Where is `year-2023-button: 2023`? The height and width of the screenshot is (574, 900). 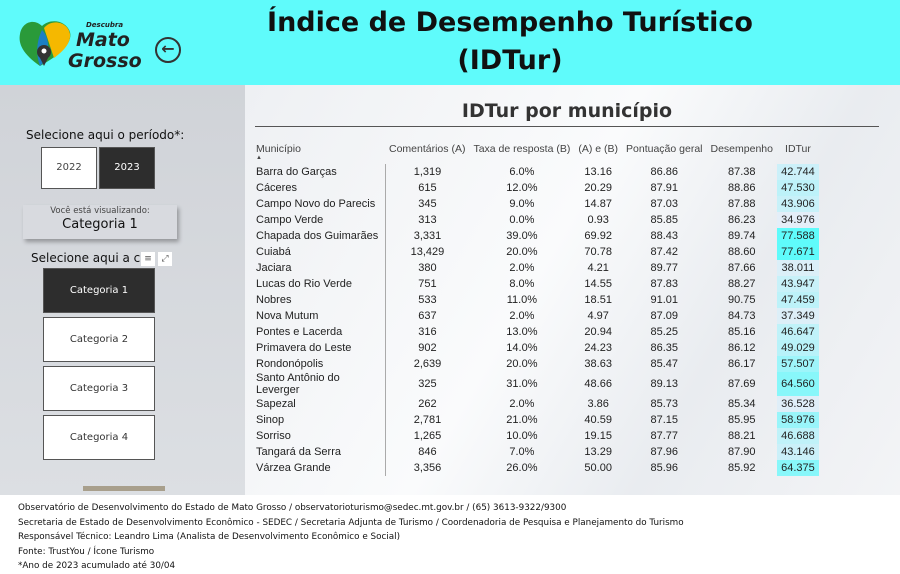
year-2023-button: 2023 is located at coordinates (127, 168).